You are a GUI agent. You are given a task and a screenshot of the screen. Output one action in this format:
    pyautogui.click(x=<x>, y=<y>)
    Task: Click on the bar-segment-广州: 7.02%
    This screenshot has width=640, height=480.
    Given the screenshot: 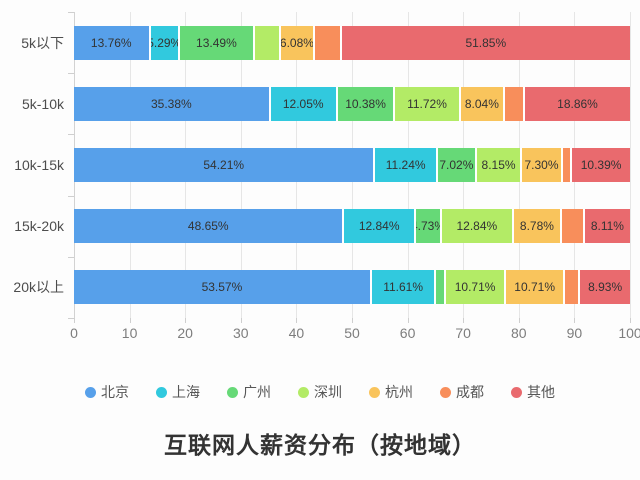 What is the action you would take?
    pyautogui.click(x=457, y=165)
    